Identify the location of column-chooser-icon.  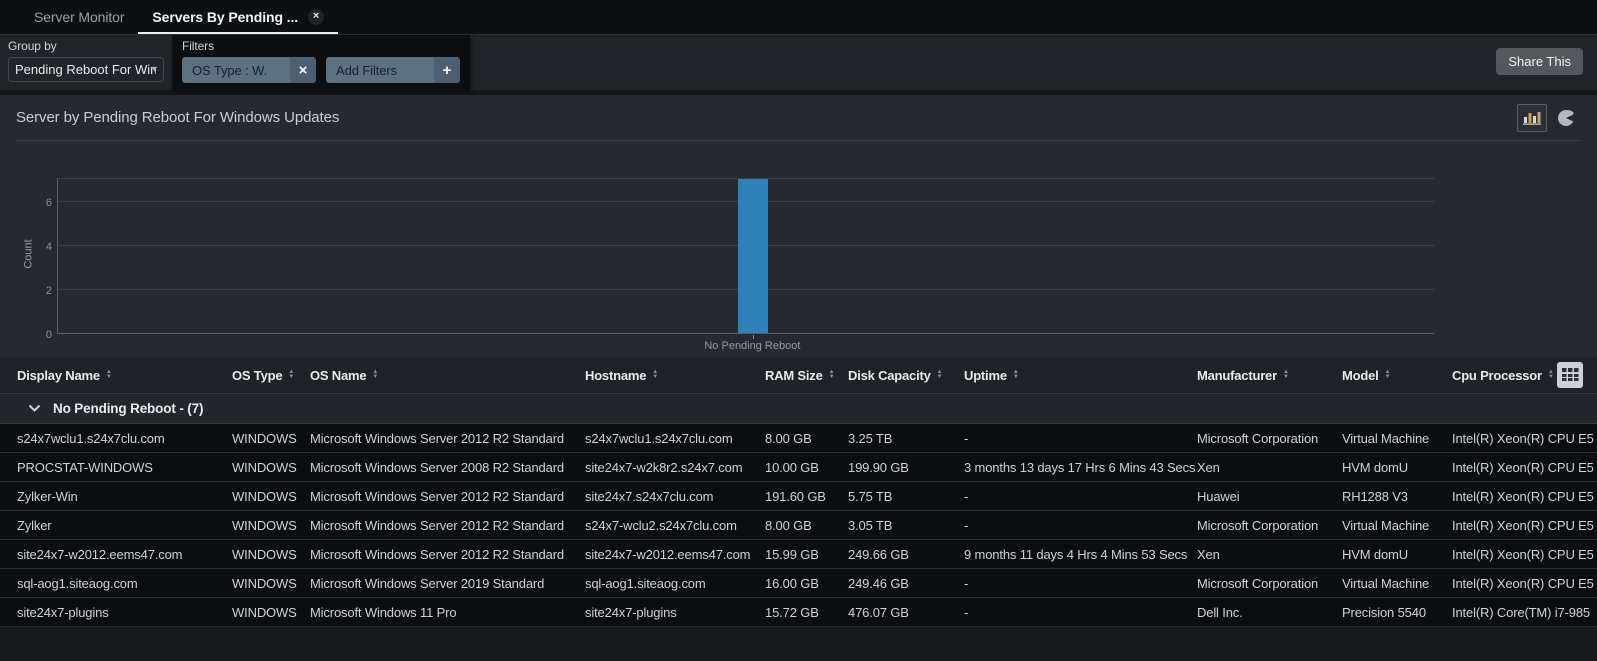
(1570, 375).